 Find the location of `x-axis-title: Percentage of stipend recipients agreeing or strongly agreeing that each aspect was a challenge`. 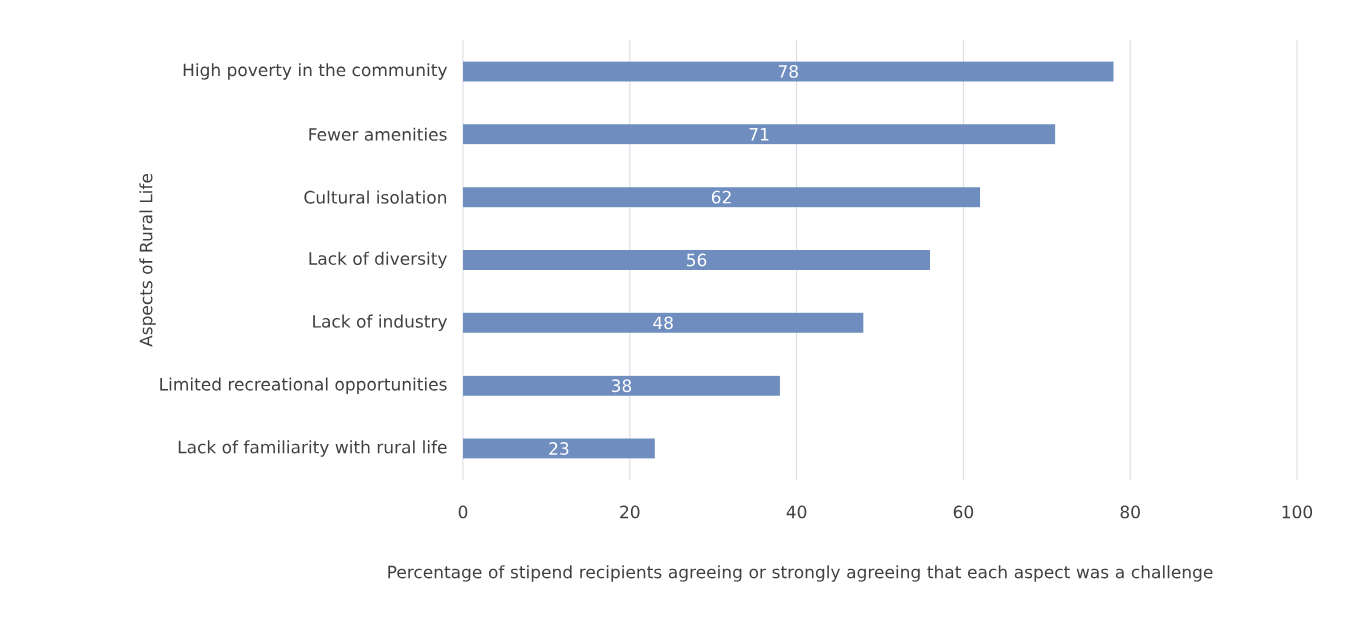

x-axis-title: Percentage of stipend recipients agreeing or strongly agreeing that each aspect was a challenge is located at coordinates (800, 573).